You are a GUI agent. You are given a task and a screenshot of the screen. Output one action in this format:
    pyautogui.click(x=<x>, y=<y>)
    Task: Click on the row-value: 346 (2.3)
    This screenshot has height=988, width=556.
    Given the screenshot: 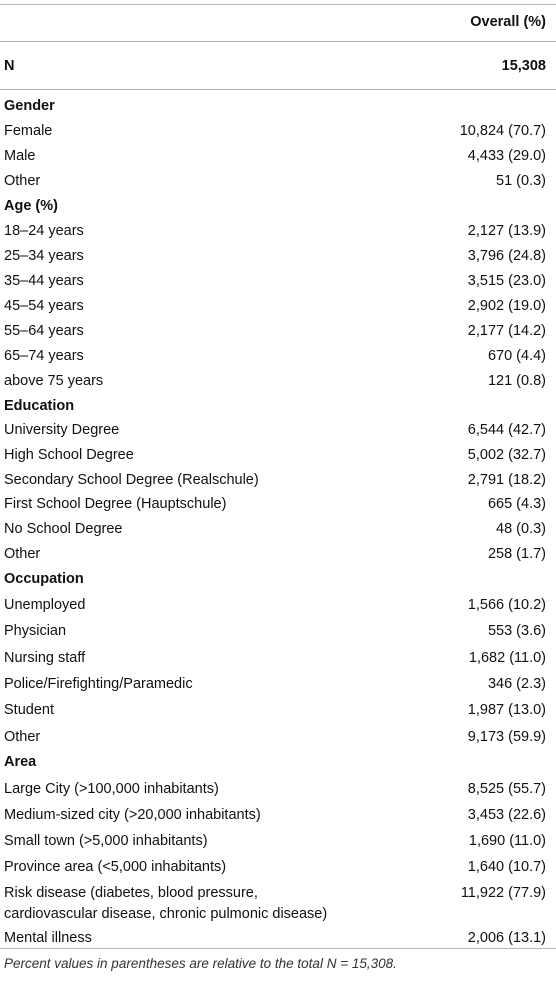 What is the action you would take?
    pyautogui.click(x=516, y=684)
    